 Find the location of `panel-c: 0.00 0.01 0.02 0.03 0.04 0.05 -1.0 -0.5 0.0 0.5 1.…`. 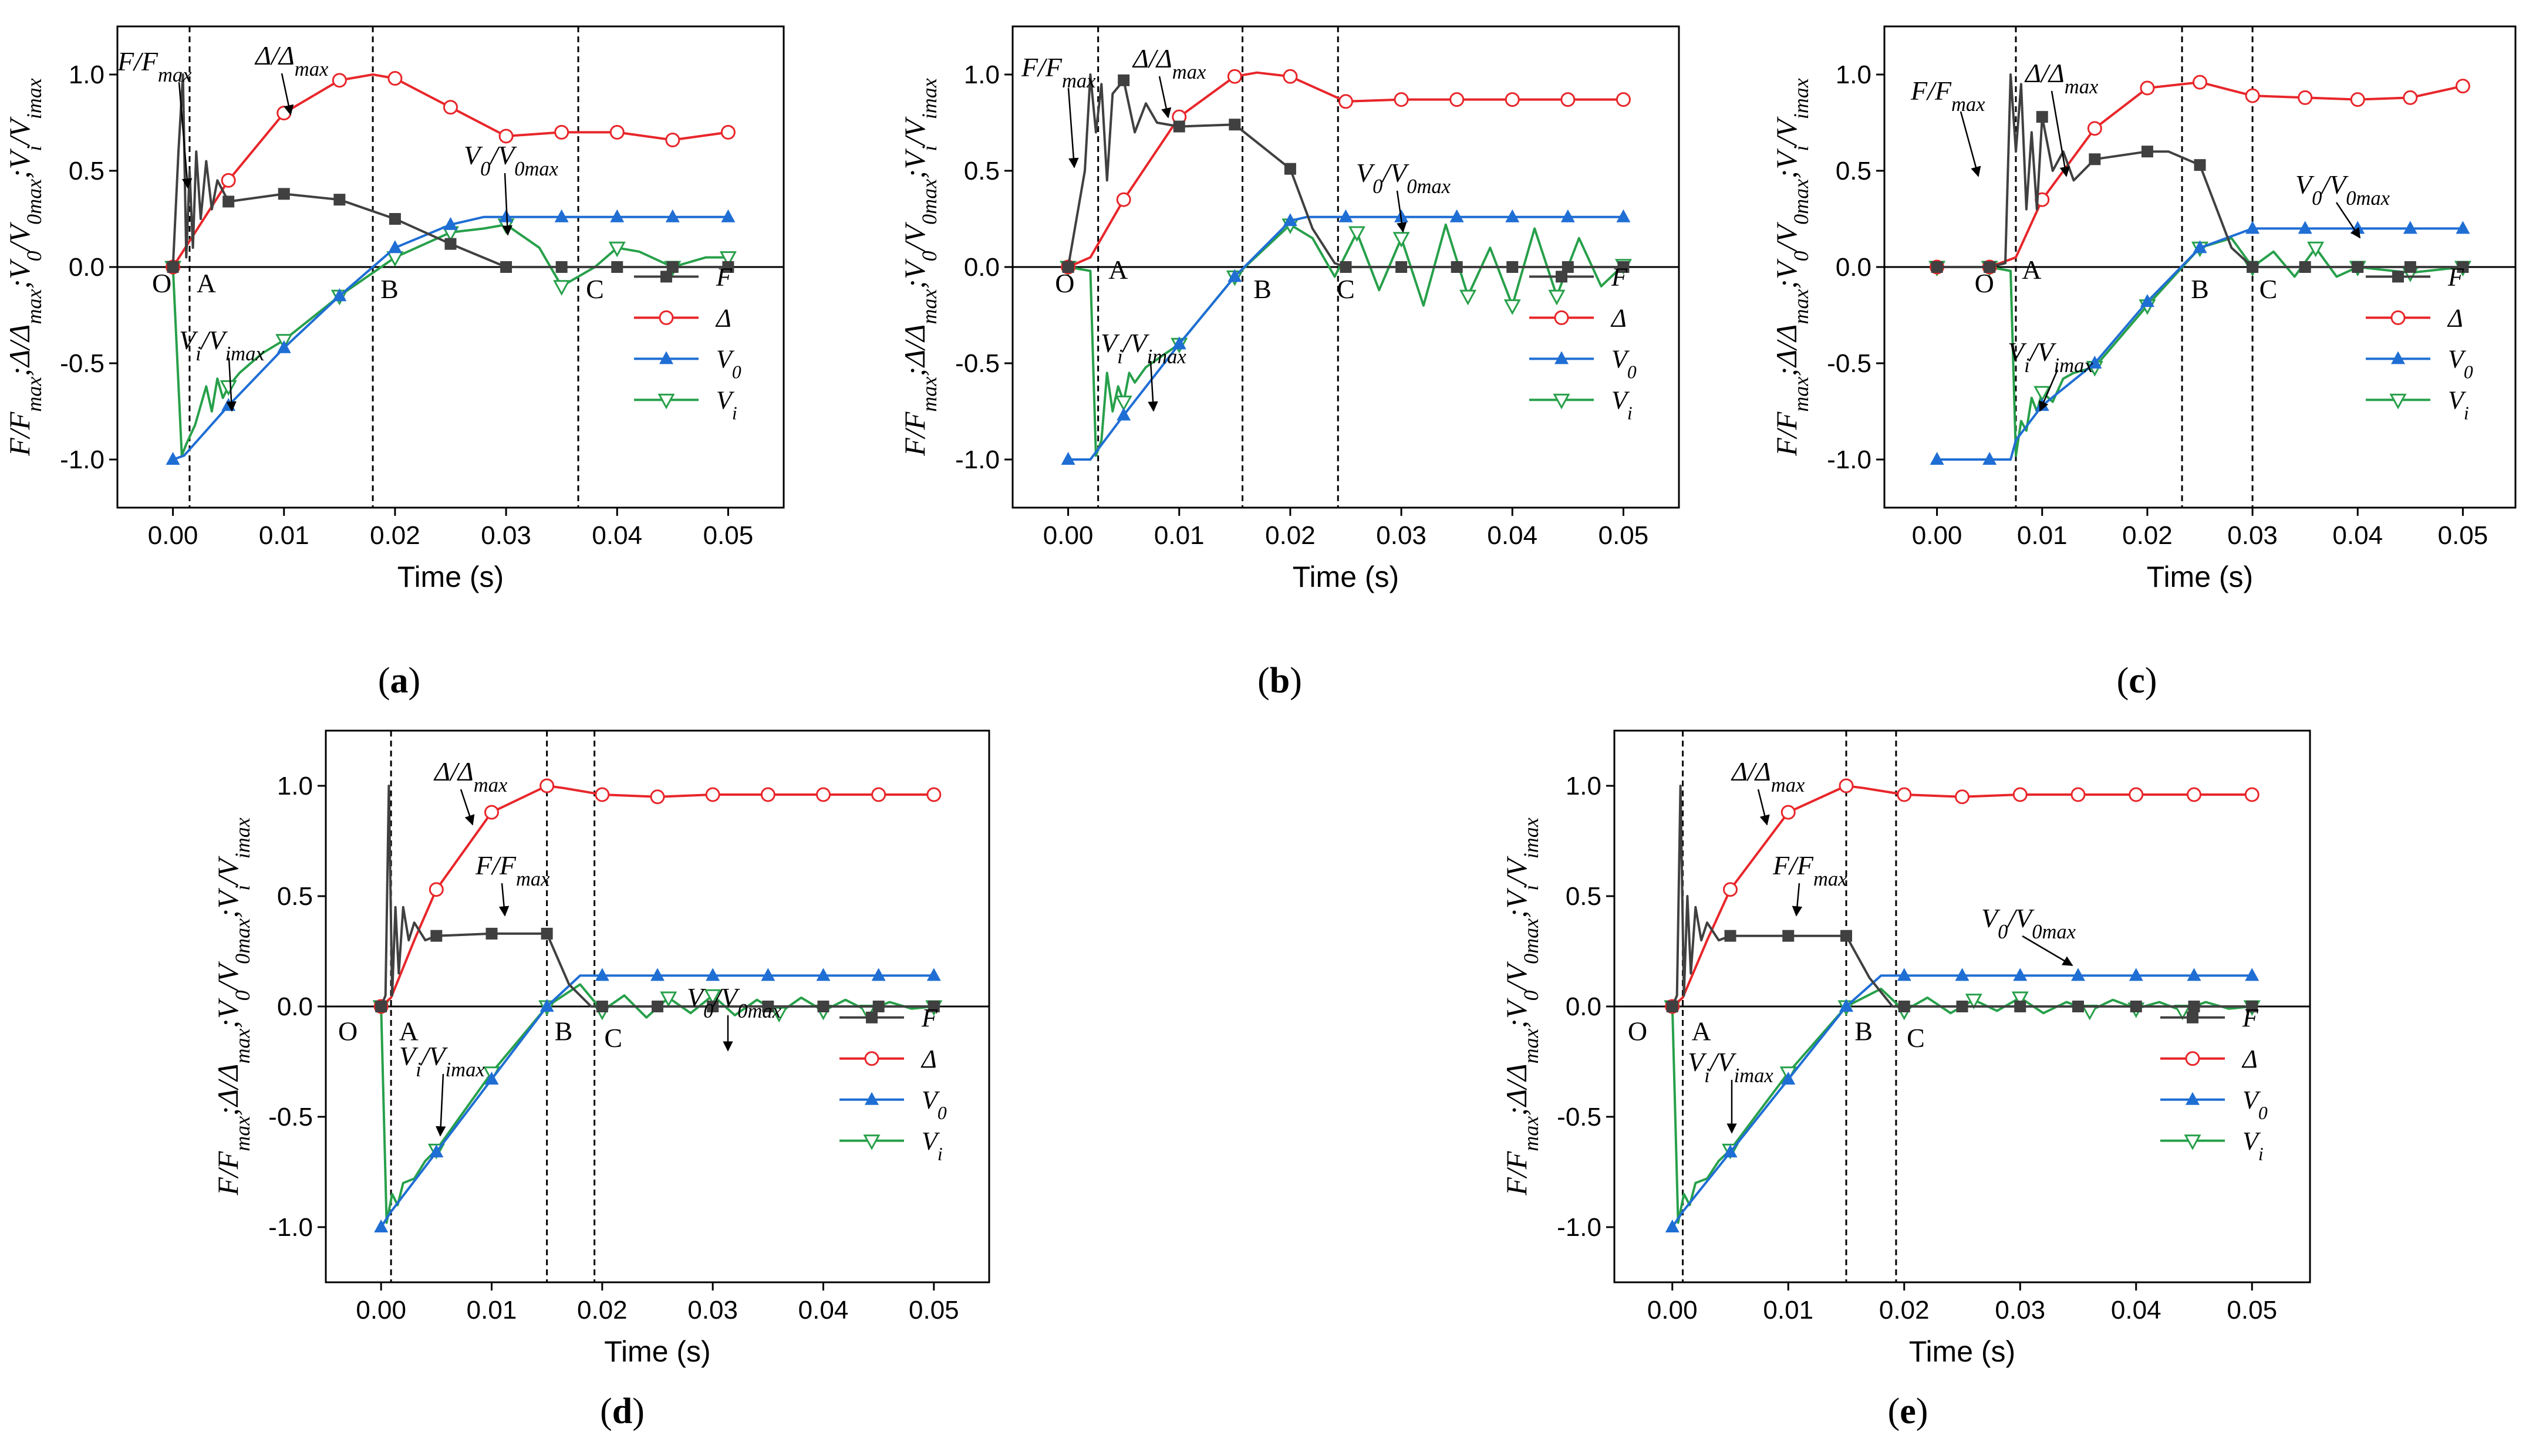

panel-c: 0.00 0.01 0.02 0.03 0.04 0.05 -1.0 -0.5 0.0 0.5 1.… is located at coordinates (2143, 363).